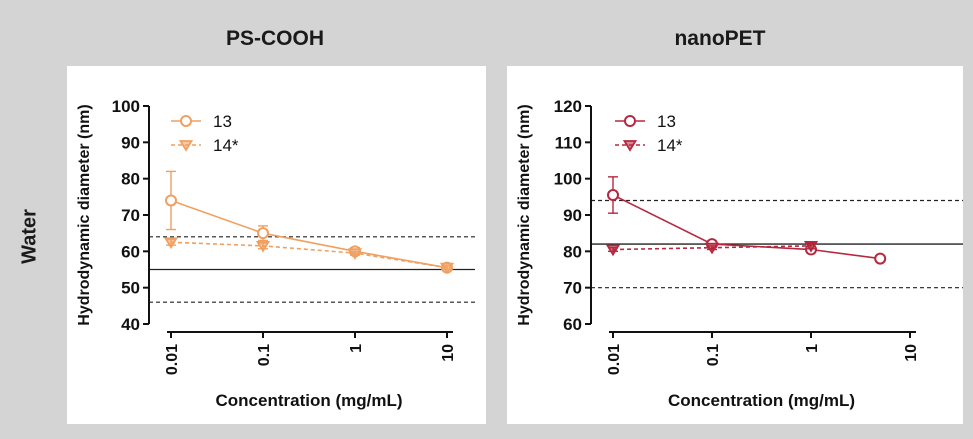  What do you see at coordinates (130, 324) in the screenshot?
I see `y-tick-label: 40` at bounding box center [130, 324].